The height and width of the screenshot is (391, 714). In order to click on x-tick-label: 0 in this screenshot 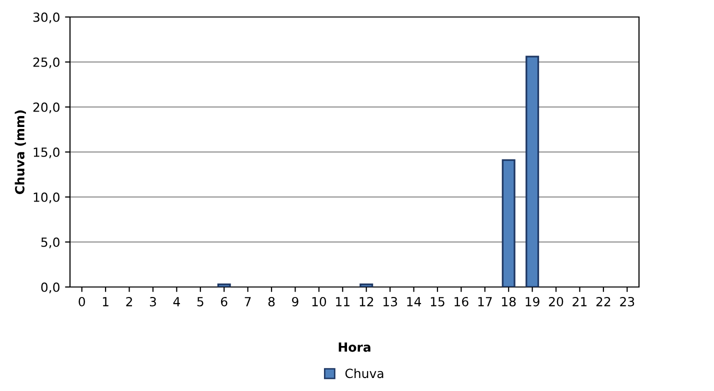, I will do `click(81, 301)`.